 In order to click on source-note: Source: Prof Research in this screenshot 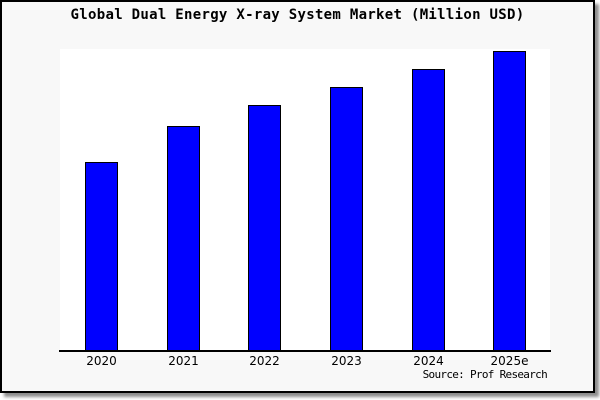, I will do `click(485, 374)`.